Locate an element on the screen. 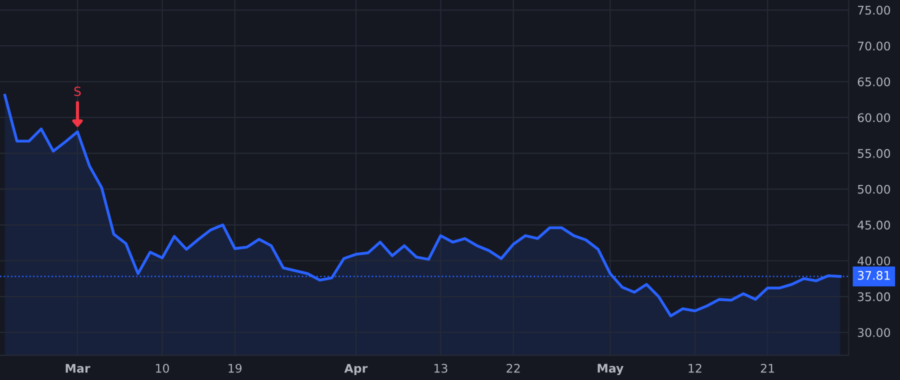 The height and width of the screenshot is (380, 900). x-tick-label: Mar is located at coordinates (78, 368).